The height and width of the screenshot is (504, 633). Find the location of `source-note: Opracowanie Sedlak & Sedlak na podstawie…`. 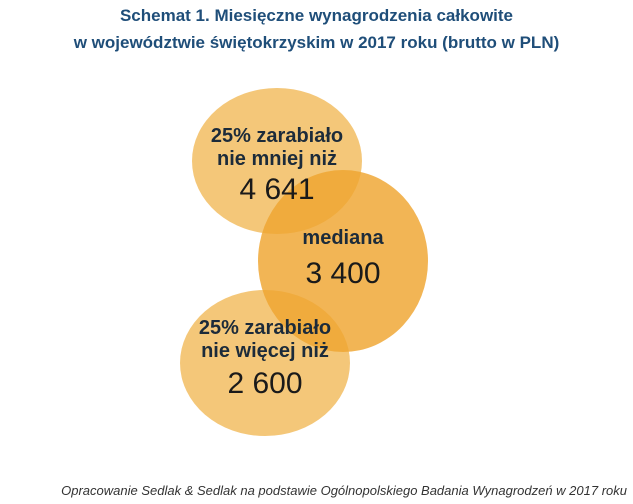

source-note: Opracowanie Sedlak & Sedlak na podstawie… is located at coordinates (344, 490).